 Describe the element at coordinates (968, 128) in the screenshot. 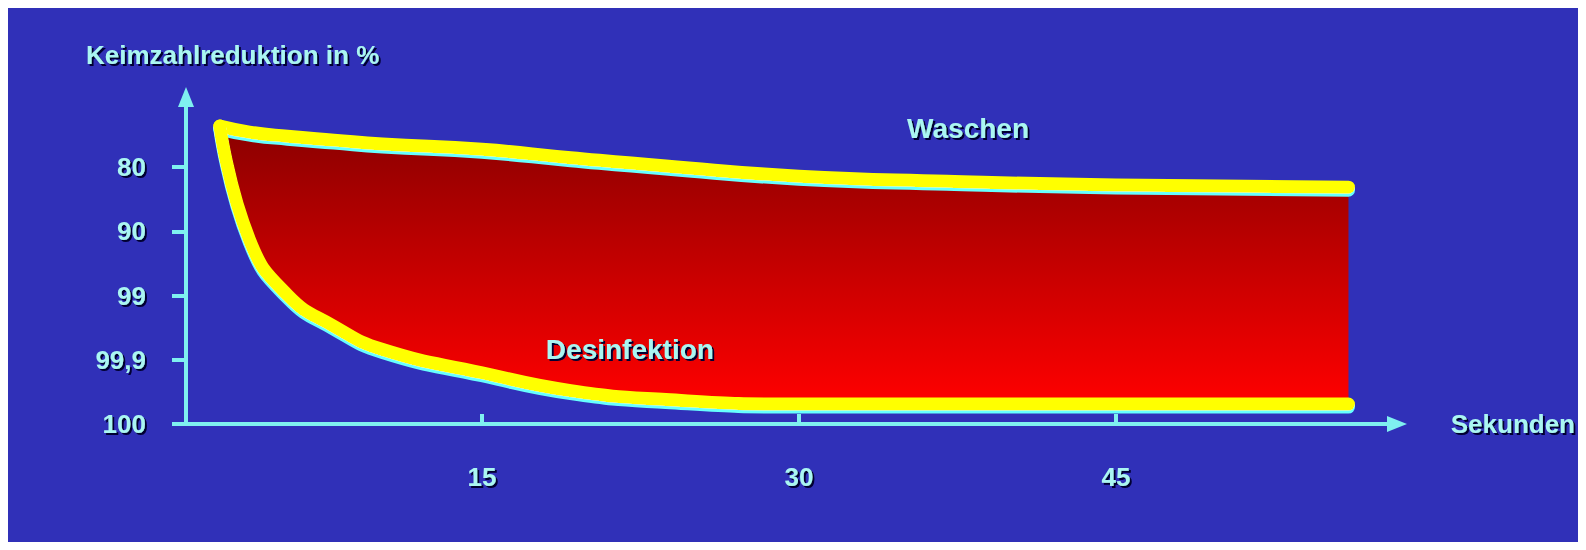

I see `series-label: Waschen` at that location.